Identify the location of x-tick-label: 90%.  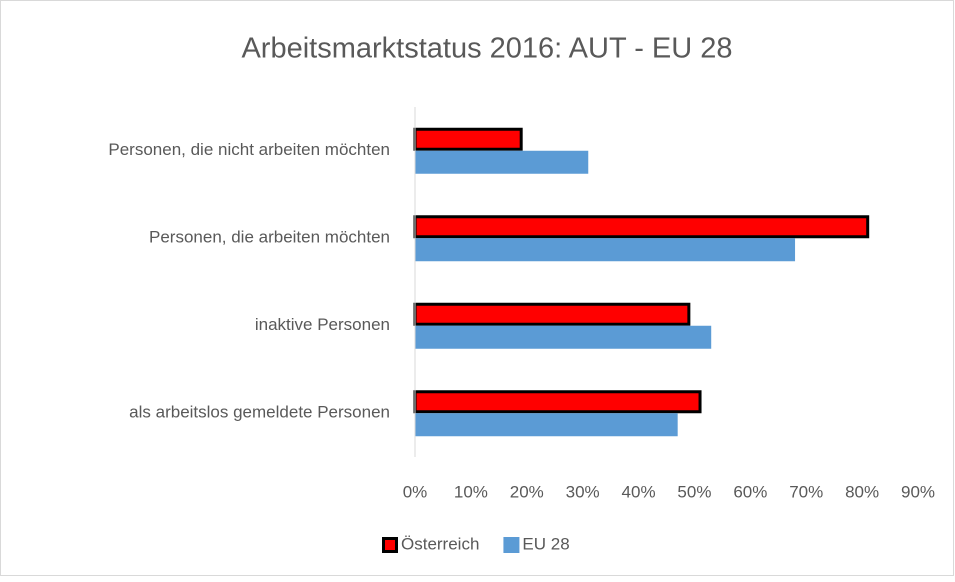
(918, 491).